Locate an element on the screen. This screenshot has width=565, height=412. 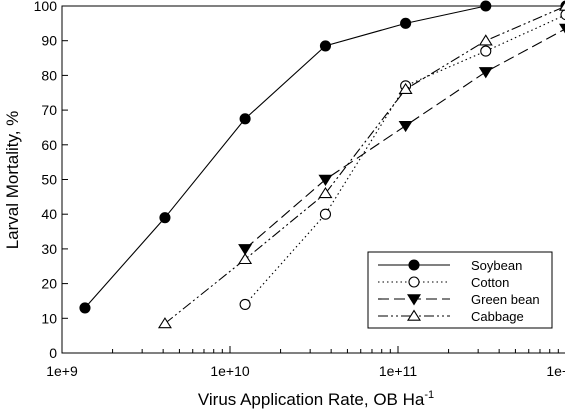
x-tick-label: 1e+12 is located at coordinates (555, 371).